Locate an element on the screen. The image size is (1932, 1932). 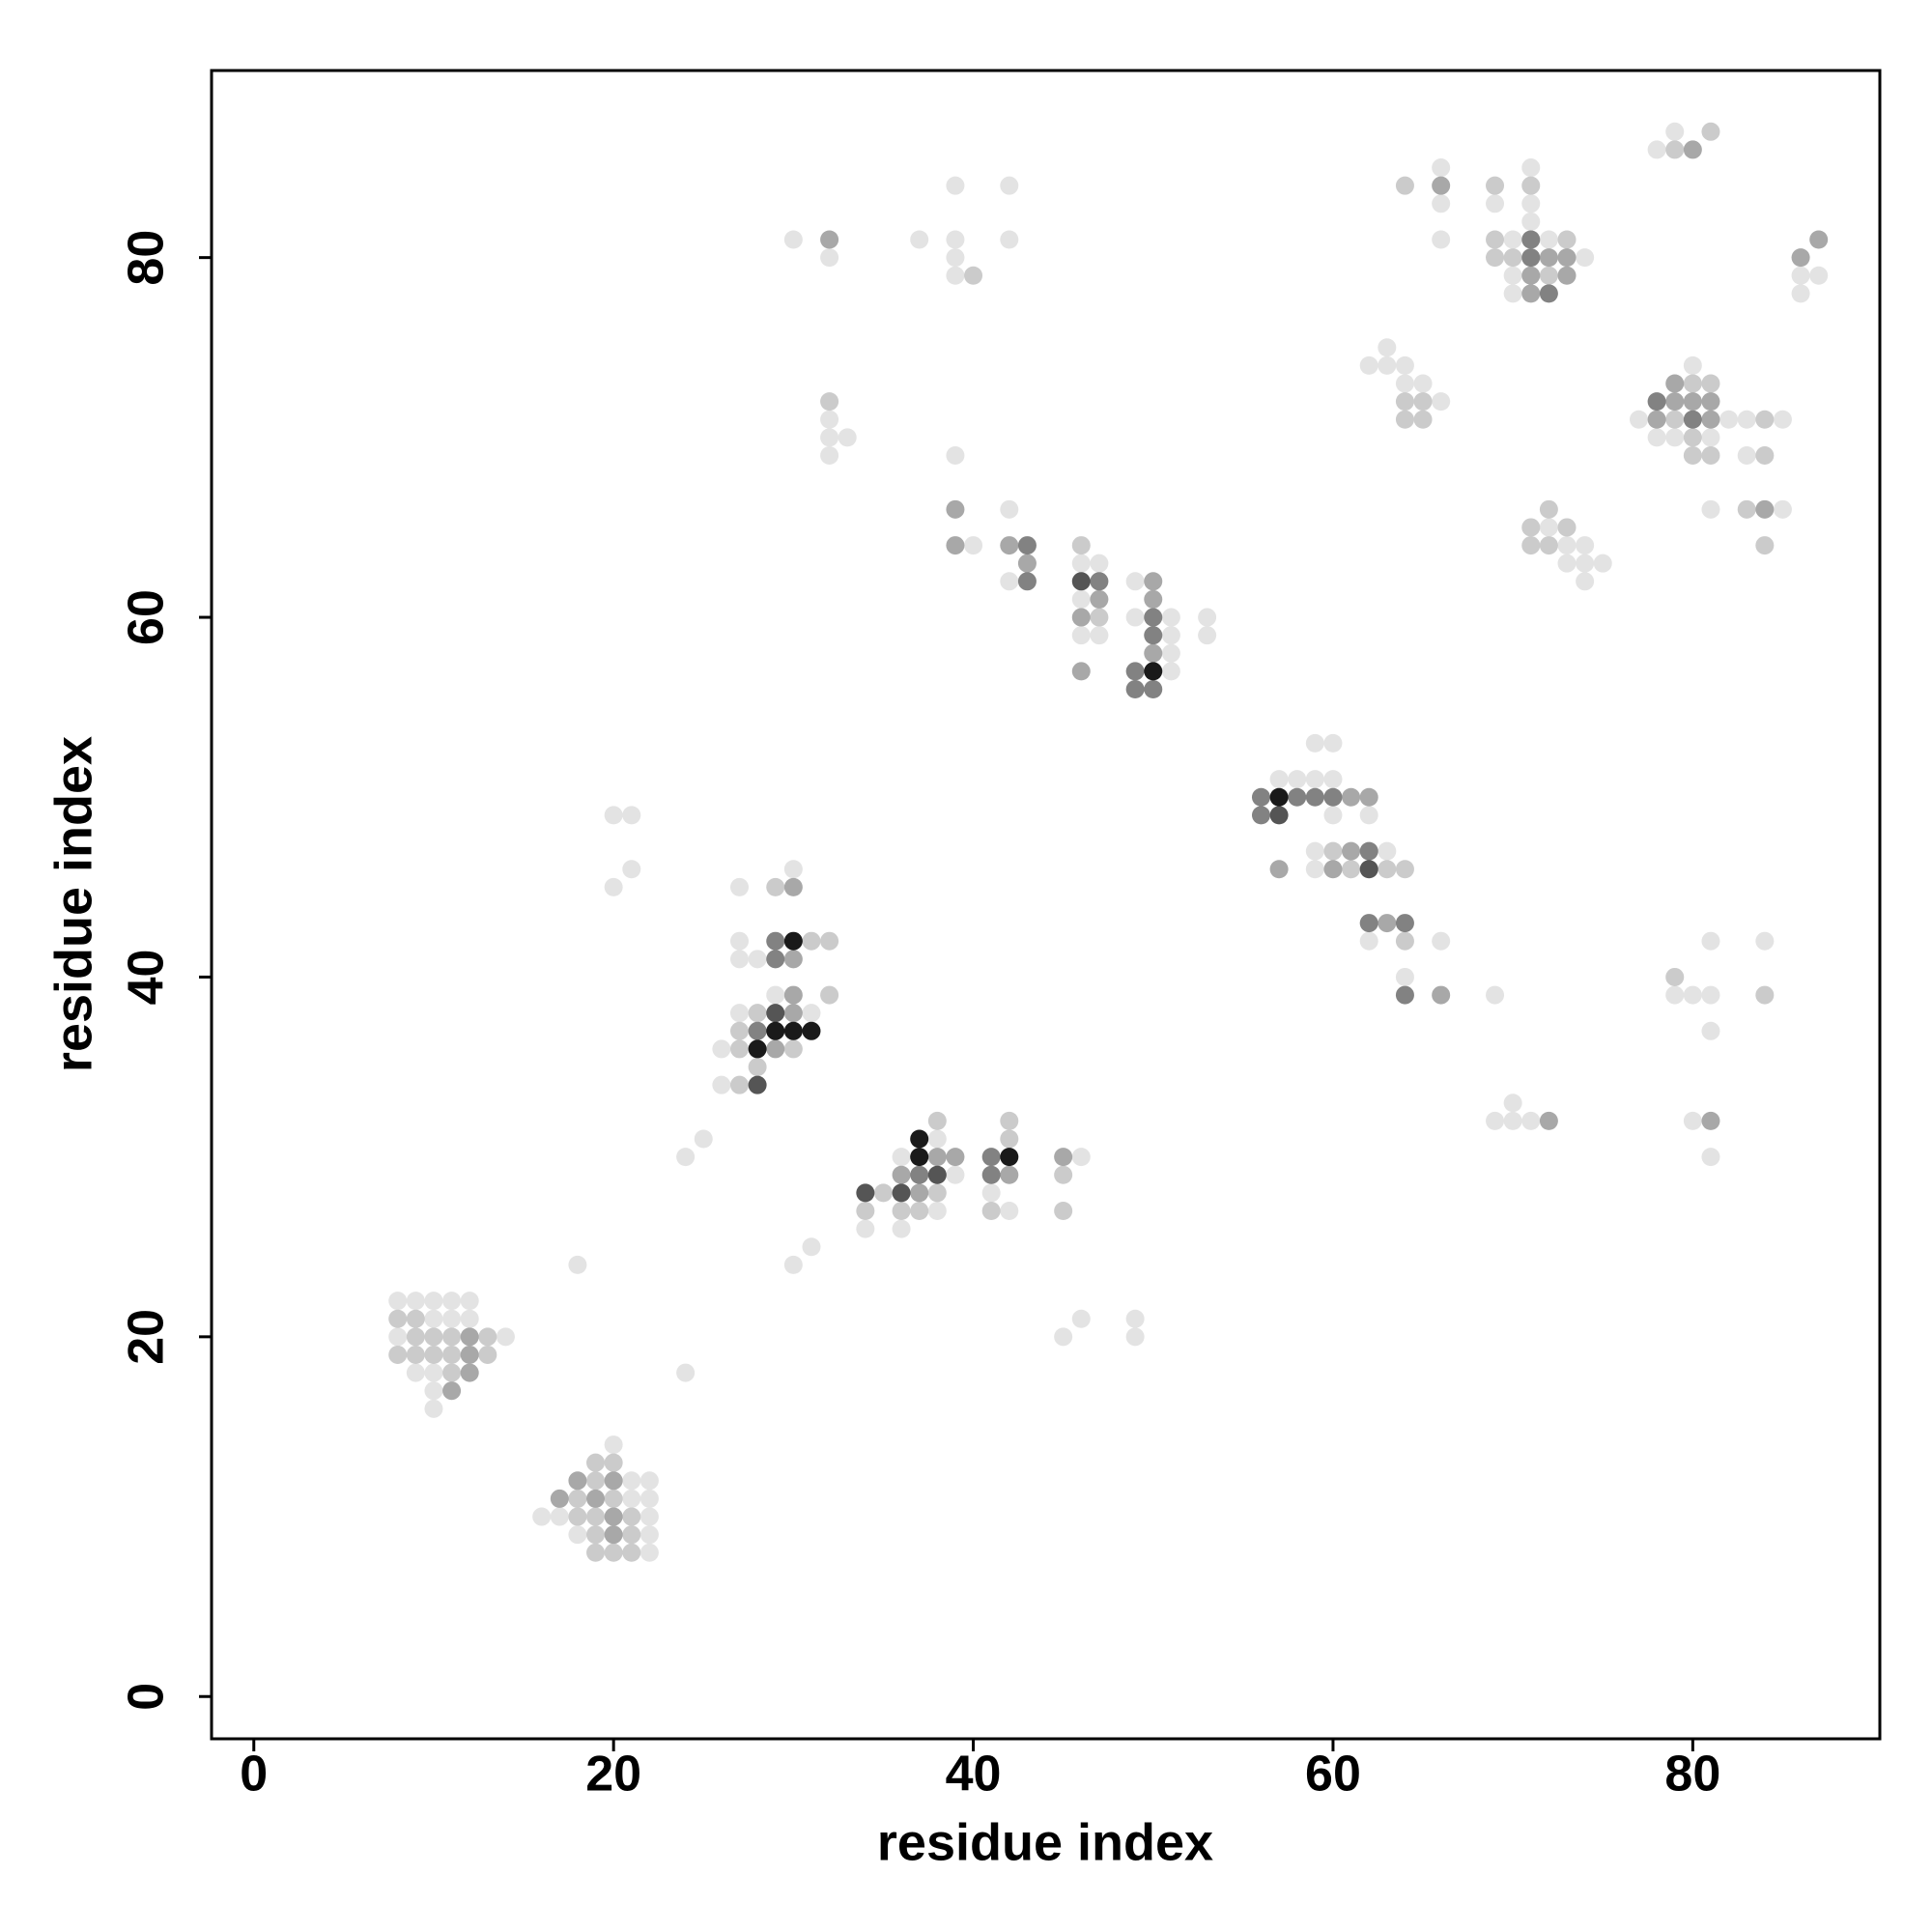
x-tick-label: 20 is located at coordinates (613, 1775).